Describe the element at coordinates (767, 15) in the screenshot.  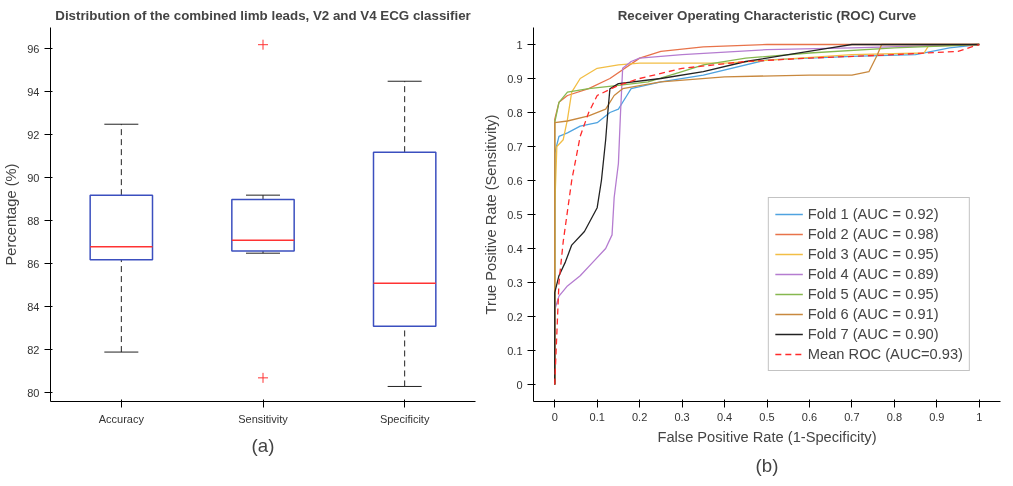
I see `chart-title: Receiver Operating Characteristic (ROC) Curve` at that location.